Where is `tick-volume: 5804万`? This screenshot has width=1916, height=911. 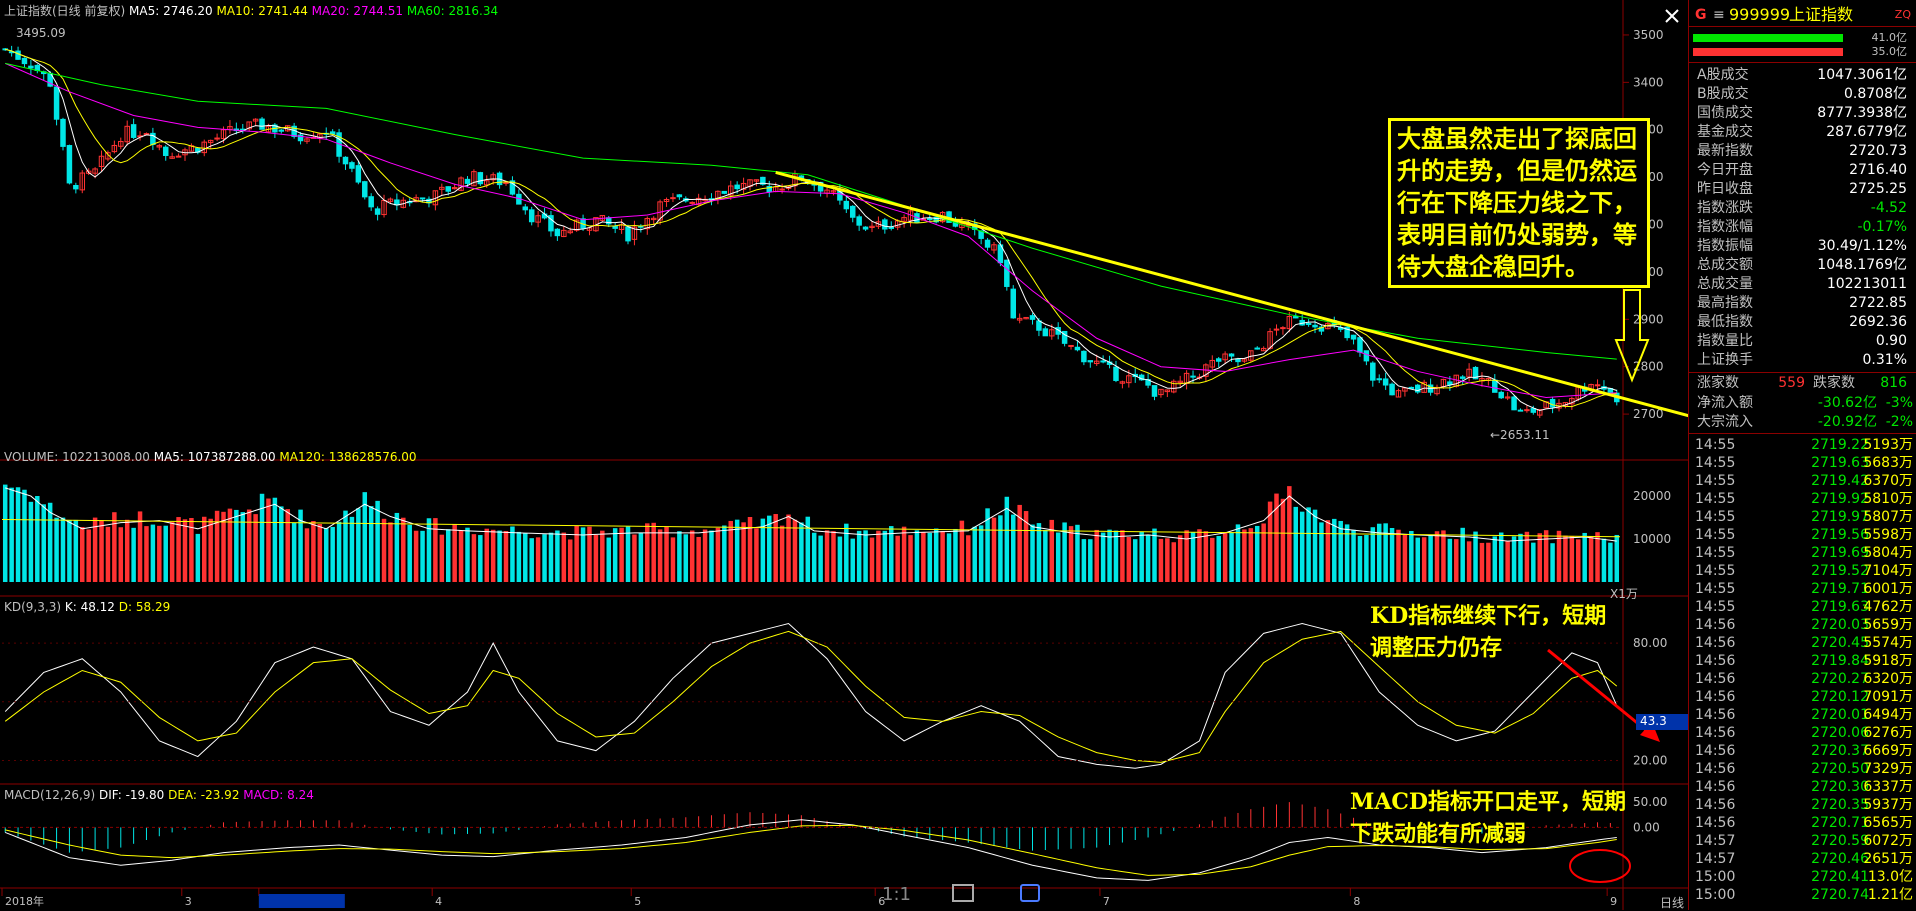
tick-volume: 5804万 is located at coordinates (1888, 553).